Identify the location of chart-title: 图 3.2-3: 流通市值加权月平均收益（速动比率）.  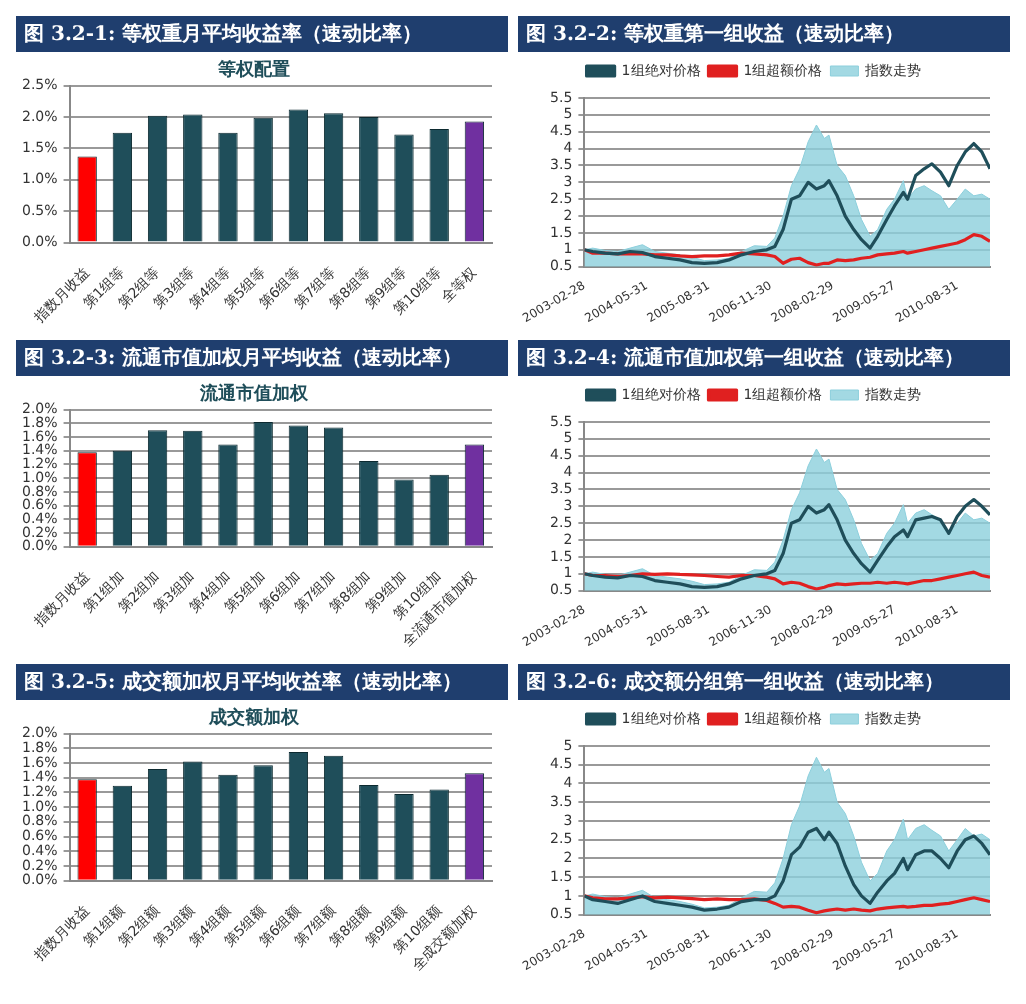
(262, 358).